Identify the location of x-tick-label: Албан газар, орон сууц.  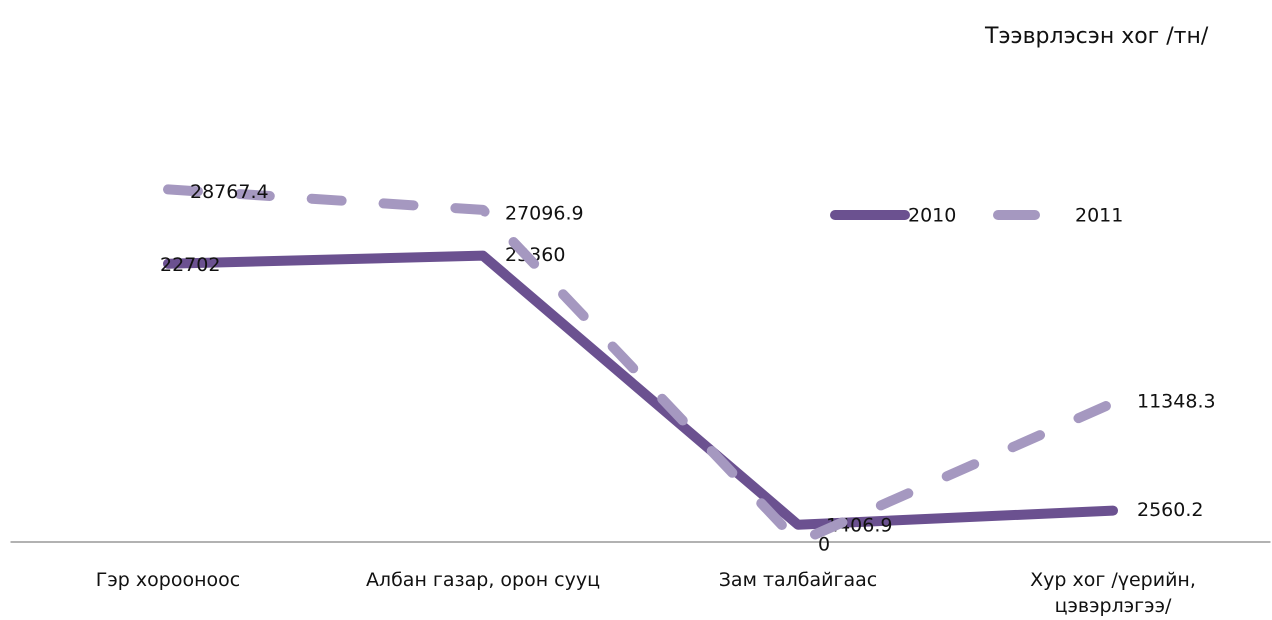
(483, 580).